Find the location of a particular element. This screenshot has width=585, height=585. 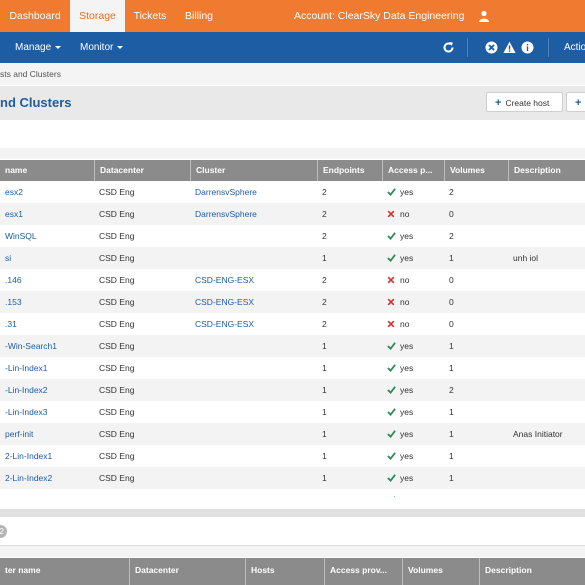

col-header-name: name is located at coordinates (16, 170).